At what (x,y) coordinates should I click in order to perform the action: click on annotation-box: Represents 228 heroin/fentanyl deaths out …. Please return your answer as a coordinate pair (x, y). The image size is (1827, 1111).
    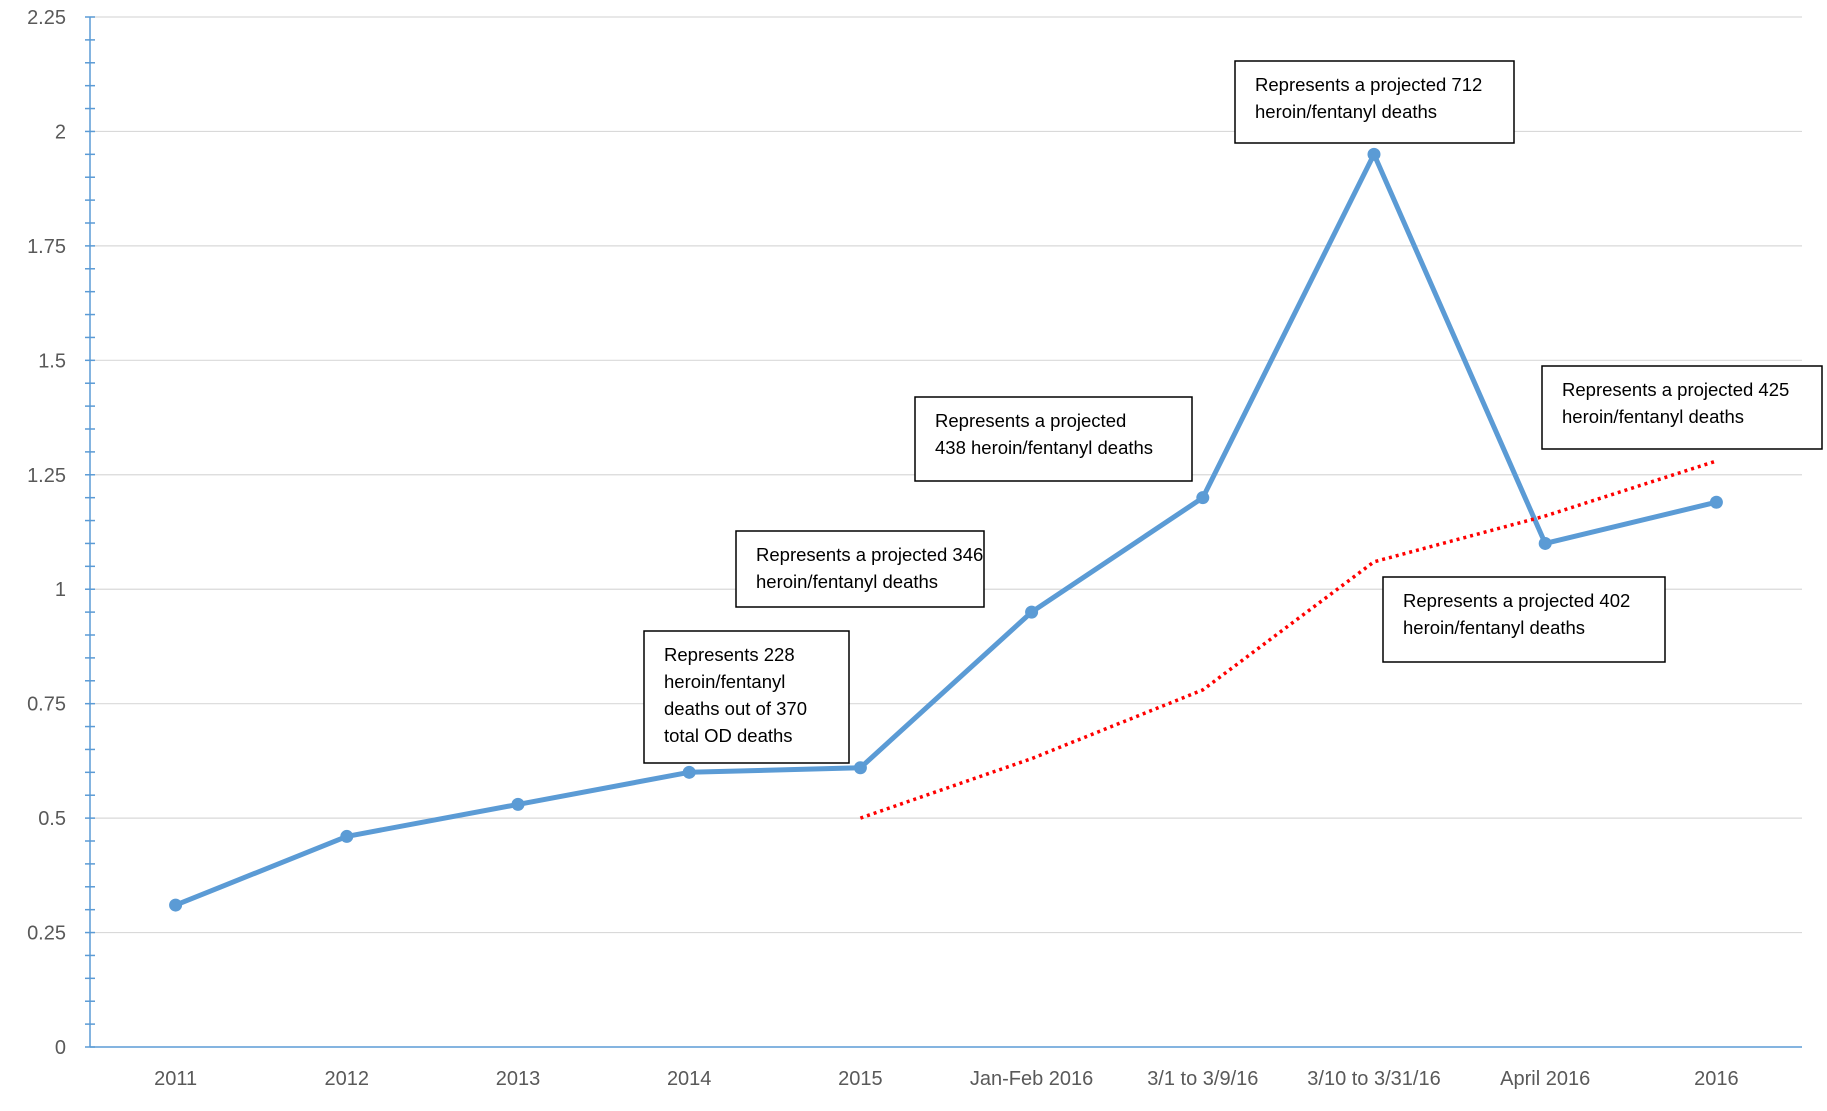
    Looking at the image, I should click on (746, 697).